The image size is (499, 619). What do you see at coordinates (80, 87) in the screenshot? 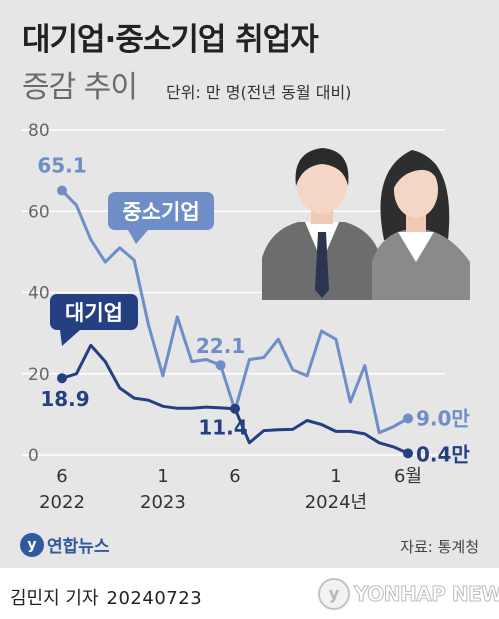
I see `chart-subtitle: 증감 추이` at bounding box center [80, 87].